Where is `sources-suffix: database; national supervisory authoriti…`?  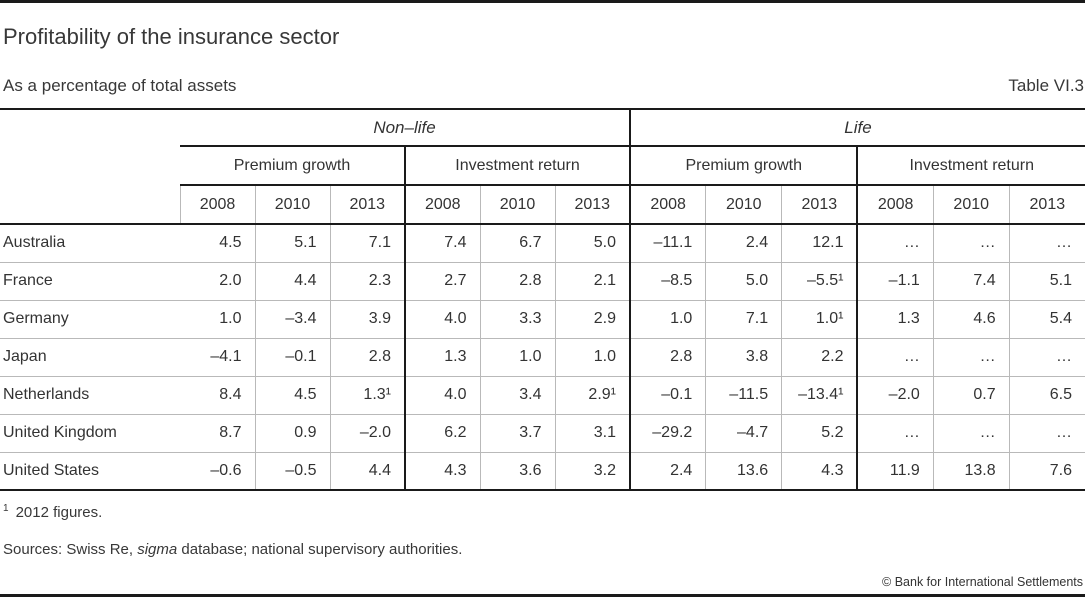 sources-suffix: database; national supervisory authoriti… is located at coordinates (320, 549).